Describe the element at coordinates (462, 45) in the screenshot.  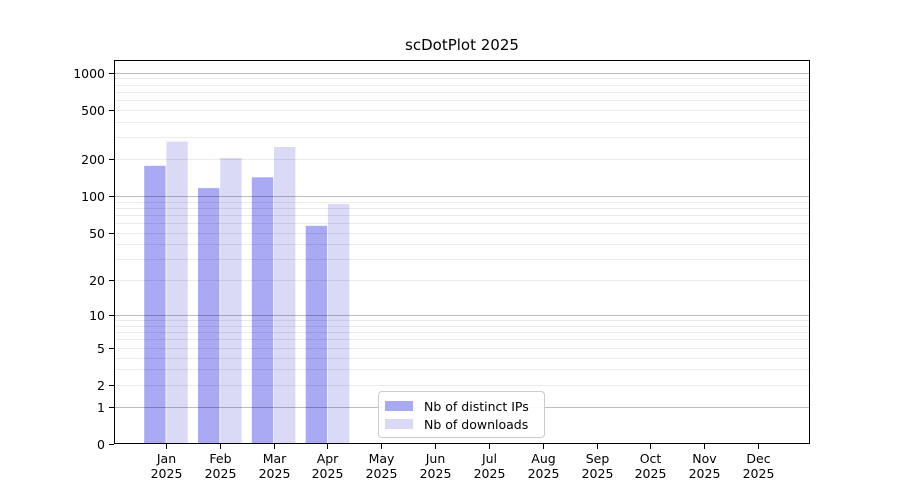
I see `chart-title: scDotPlot 2025` at that location.